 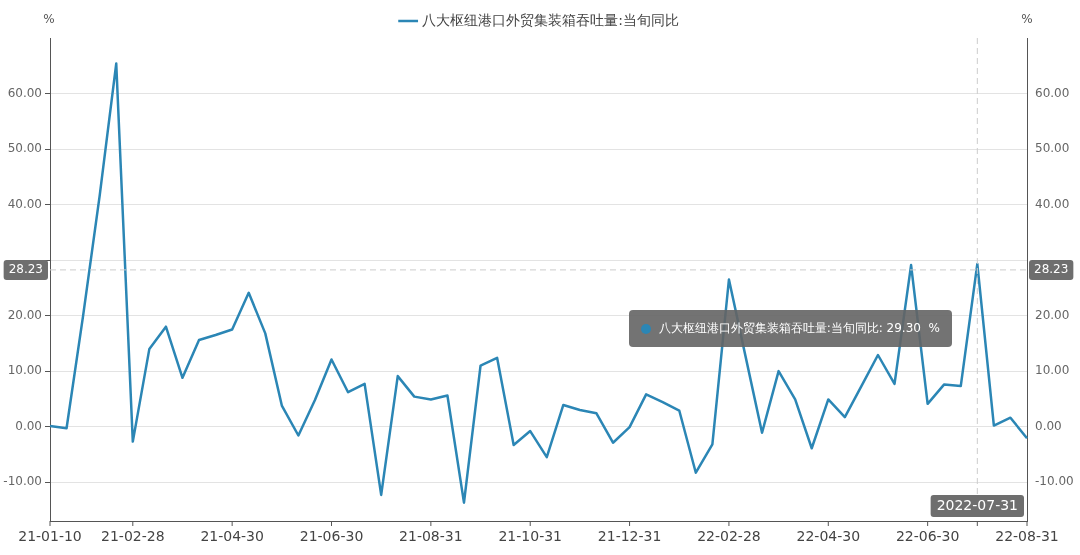 What do you see at coordinates (24, 148) in the screenshot?
I see `y-tick-label: 50.00` at bounding box center [24, 148].